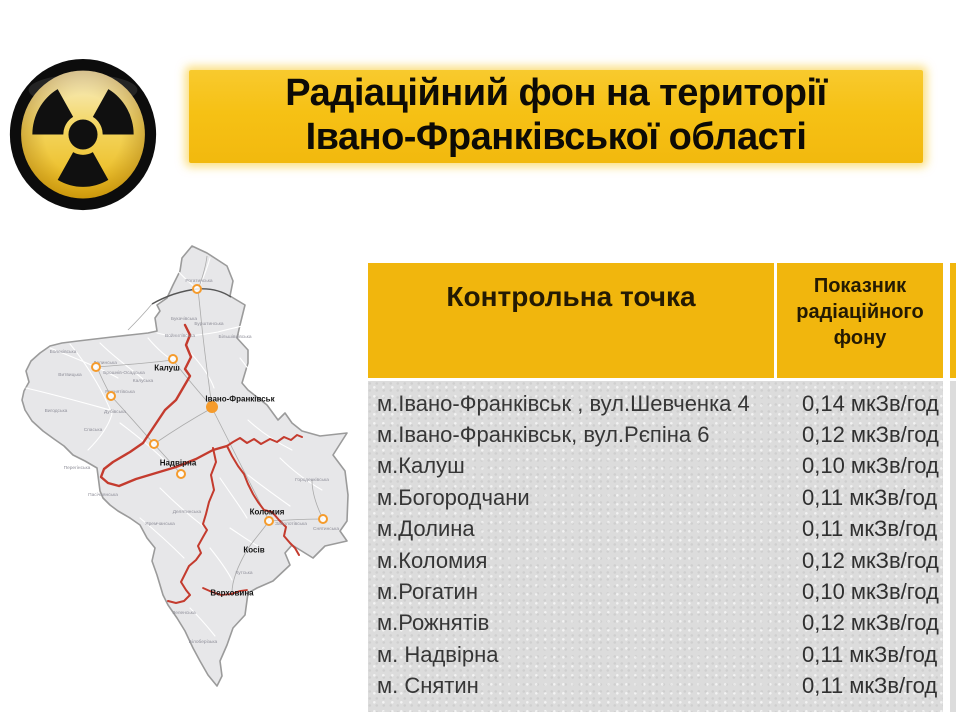 Image resolution: width=960 pixels, height=720 pixels. I want to click on map-city-label: Коломия, so click(267, 512).